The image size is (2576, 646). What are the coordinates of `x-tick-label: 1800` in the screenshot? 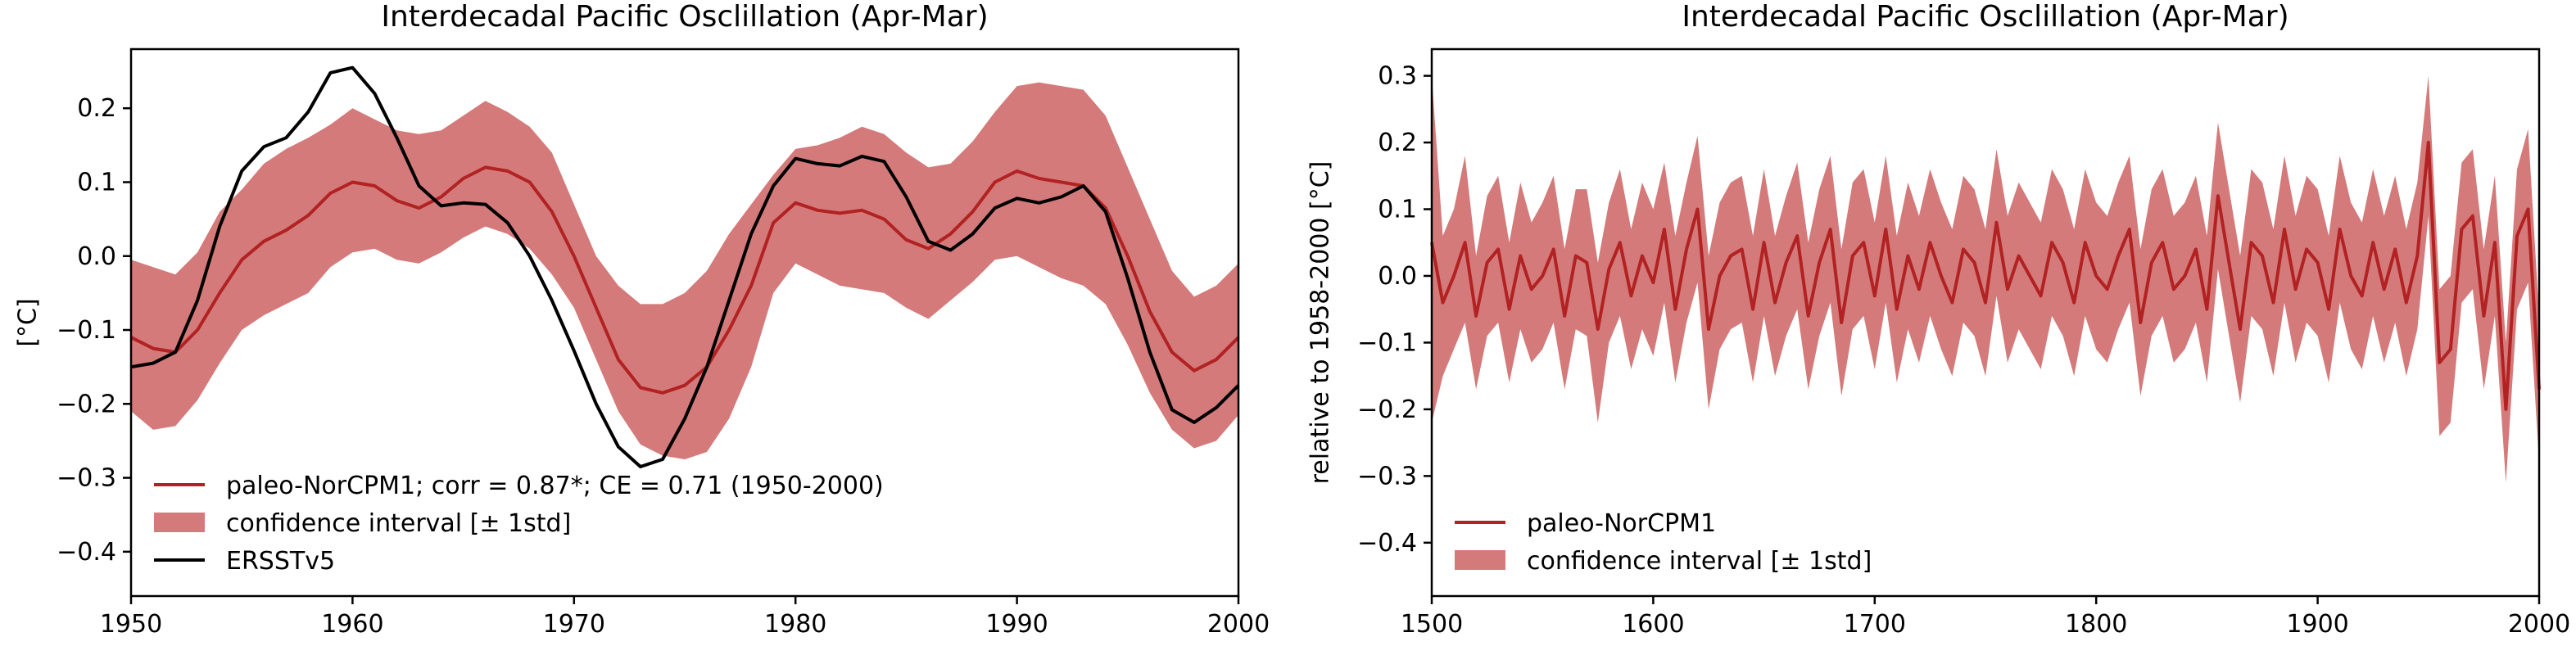 It's located at (2096, 624).